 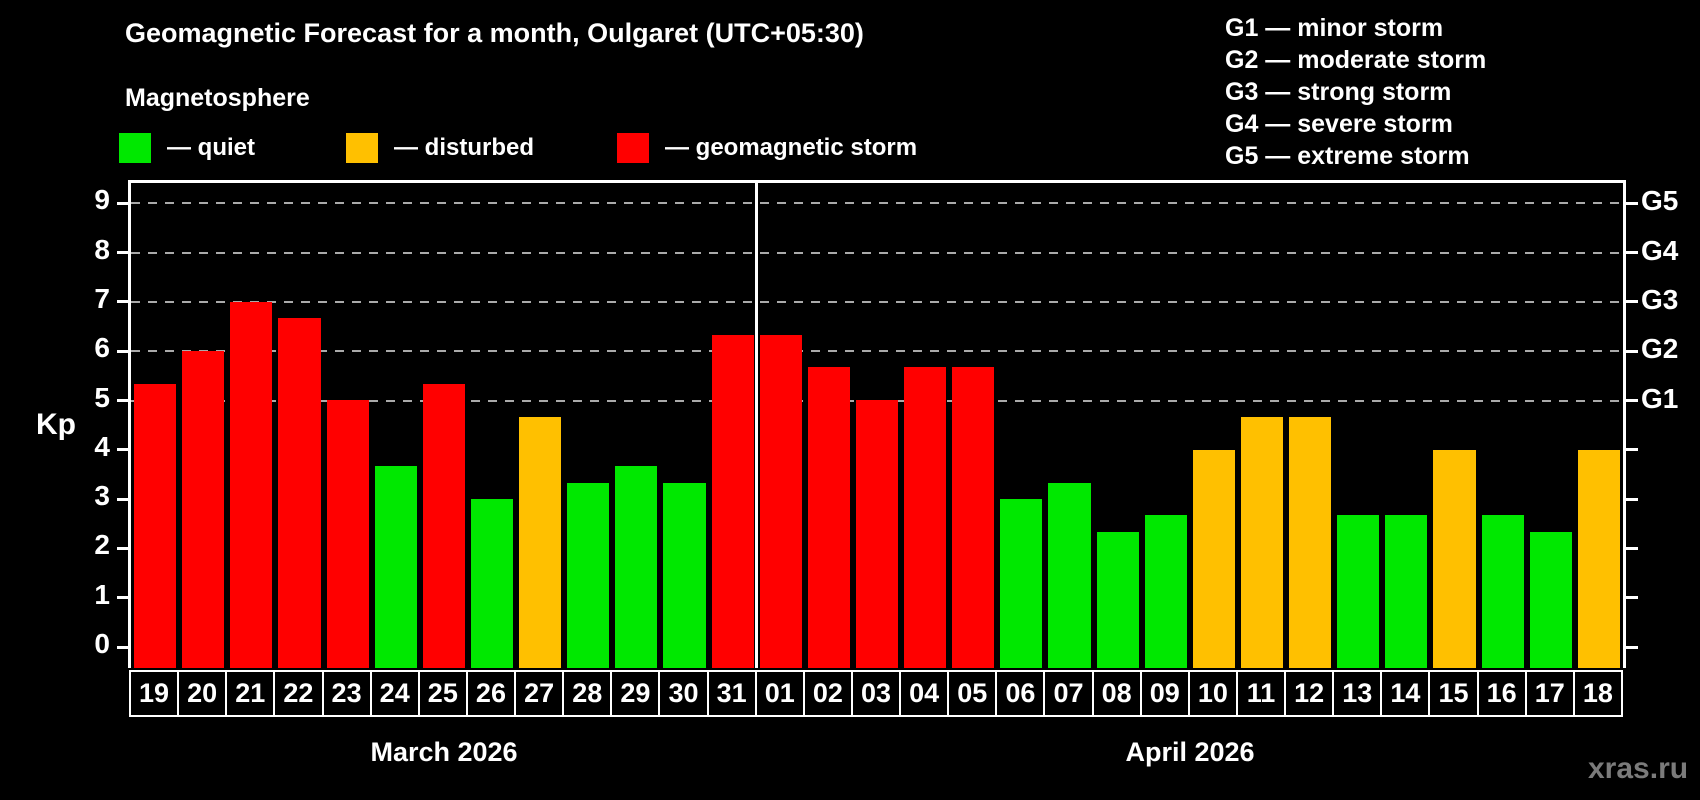 I want to click on day-label-21: 21, so click(x=250, y=693).